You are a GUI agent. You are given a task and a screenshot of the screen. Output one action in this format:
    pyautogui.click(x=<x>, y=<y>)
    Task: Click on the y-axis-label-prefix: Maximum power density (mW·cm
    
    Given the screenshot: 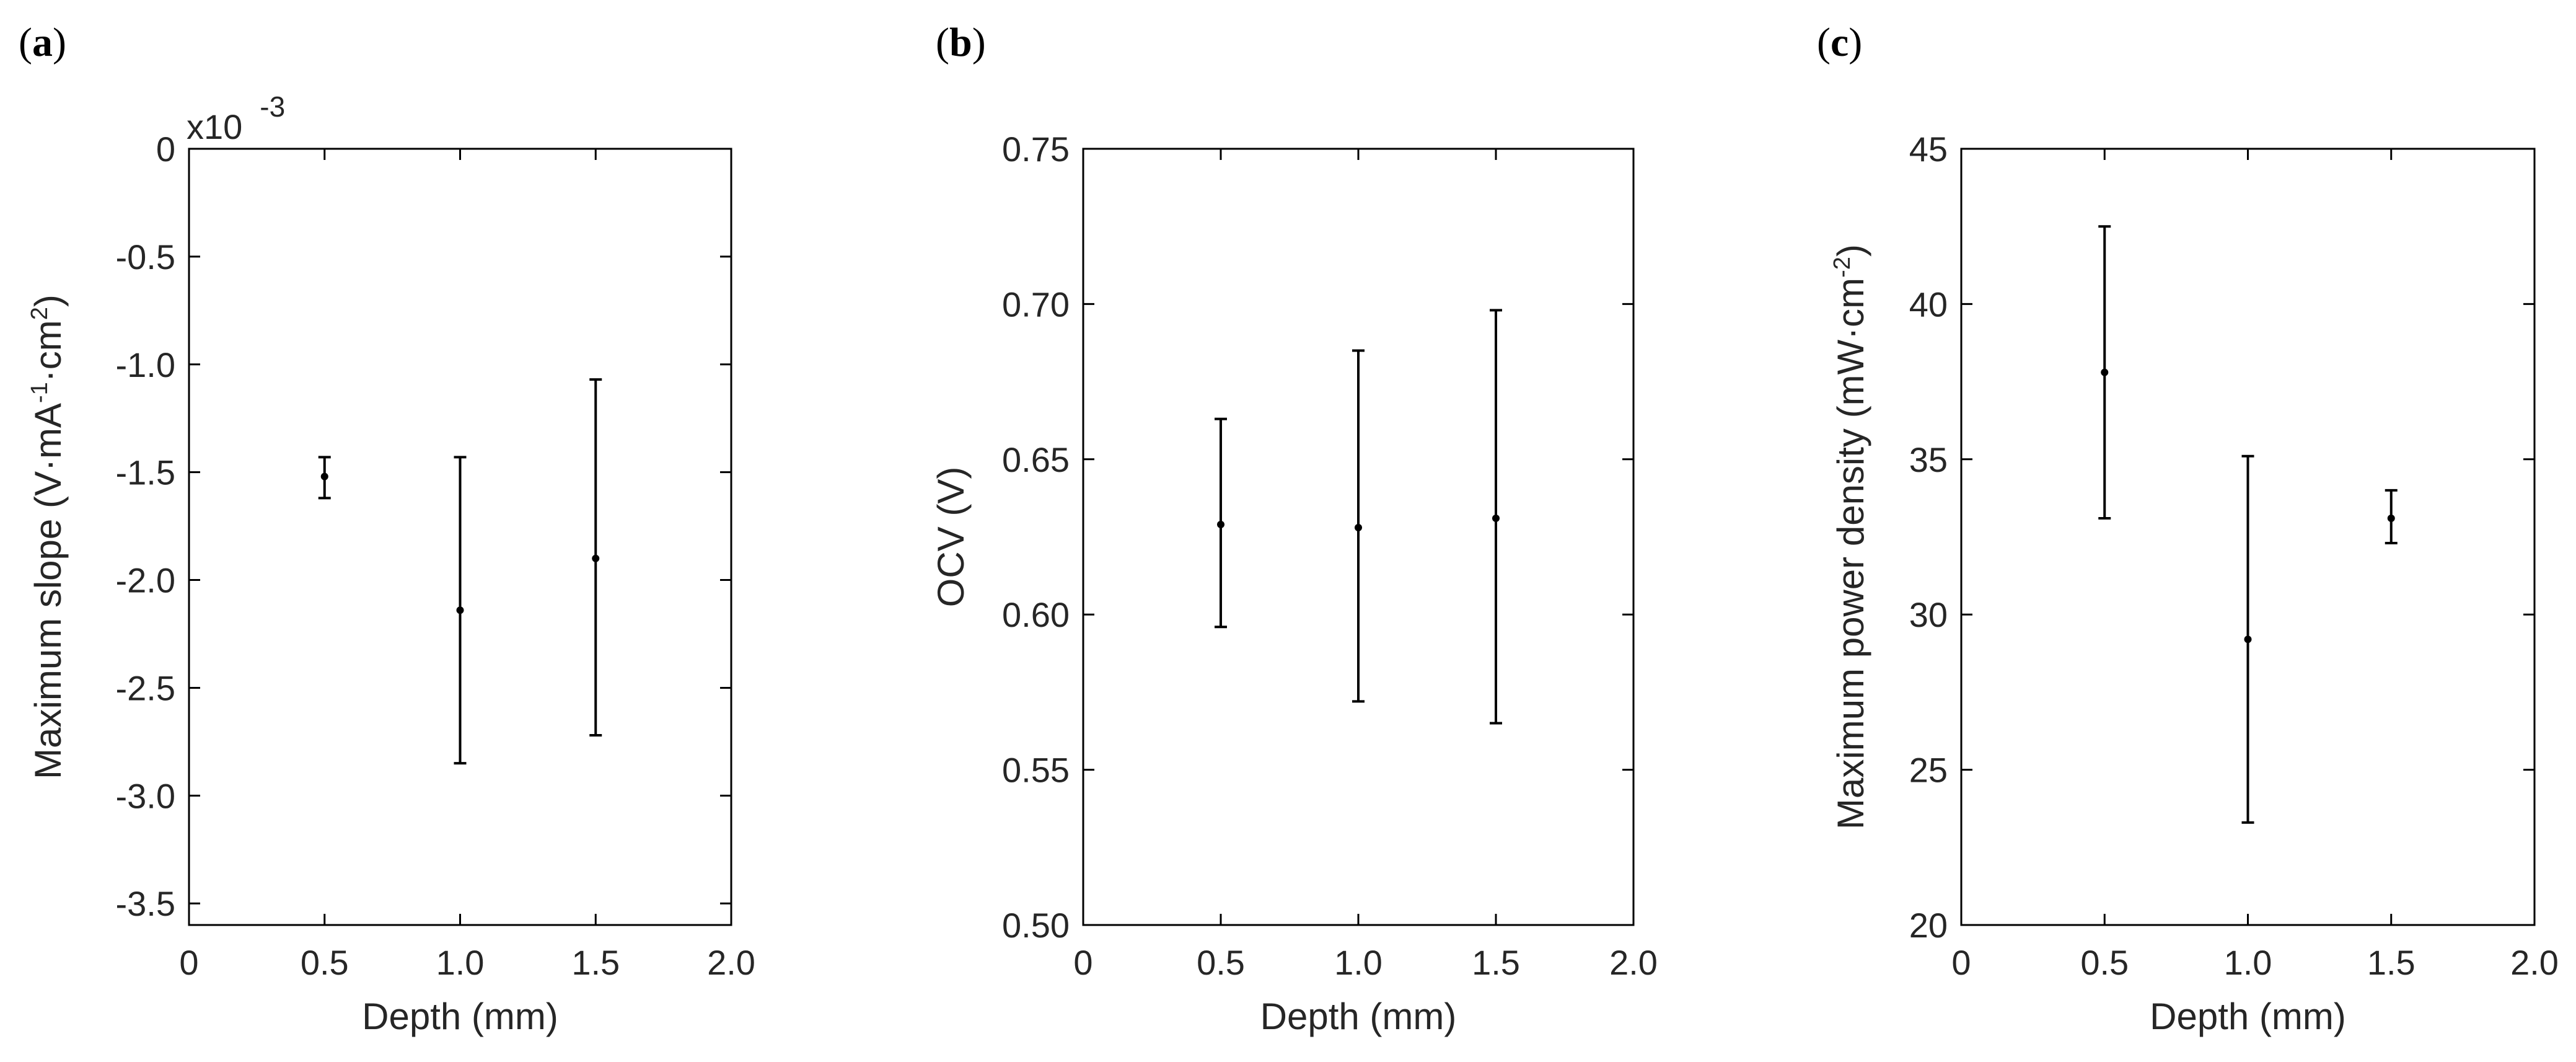 What is the action you would take?
    pyautogui.click(x=1850, y=554)
    